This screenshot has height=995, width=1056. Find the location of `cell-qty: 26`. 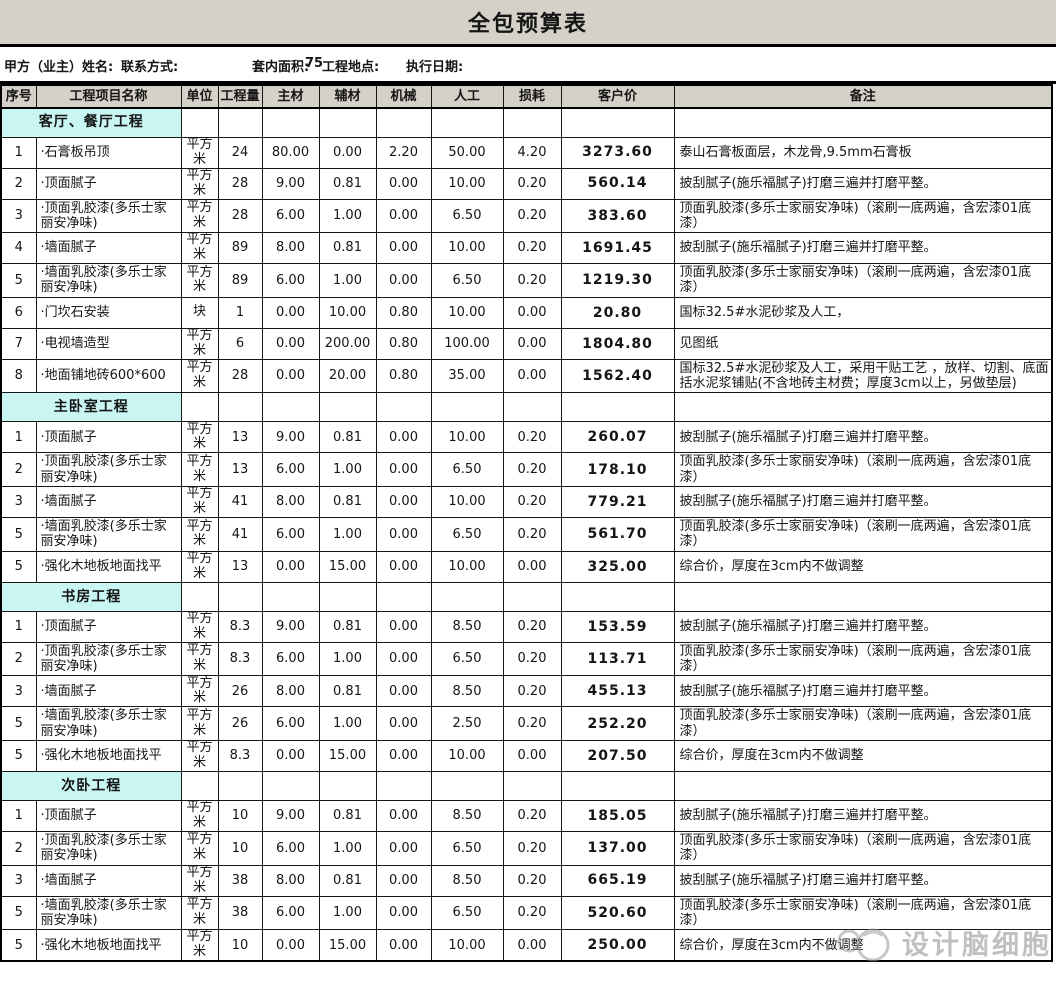

cell-qty: 26 is located at coordinates (240, 724).